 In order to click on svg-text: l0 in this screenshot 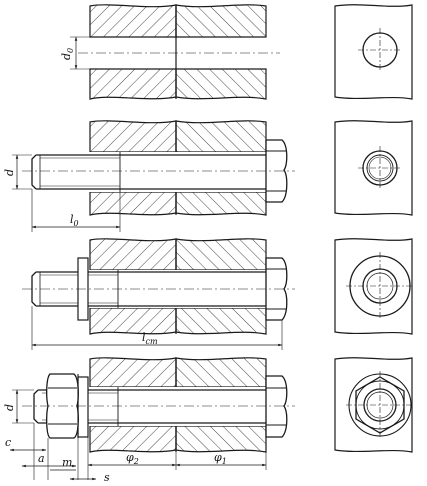, I will do `click(74, 220)`.